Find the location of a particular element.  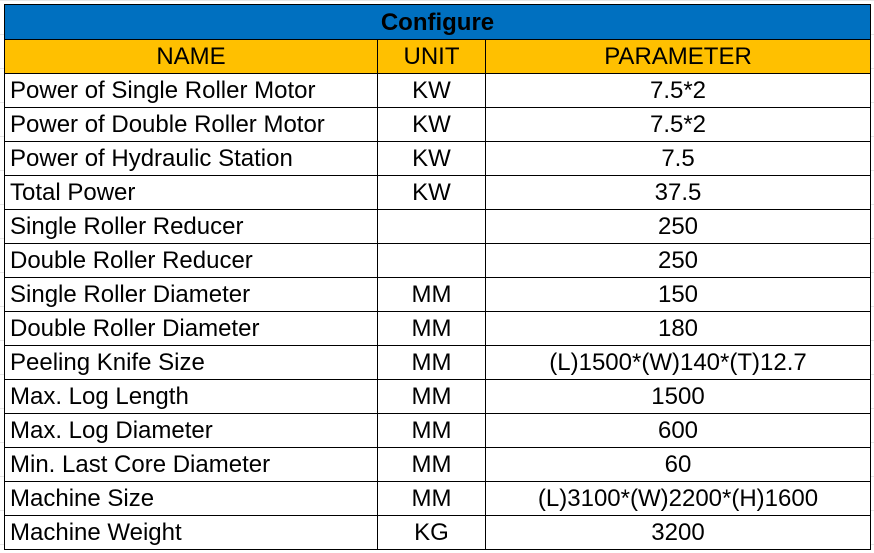

cell-name: Power of Double Roller Motor is located at coordinates (191, 124).